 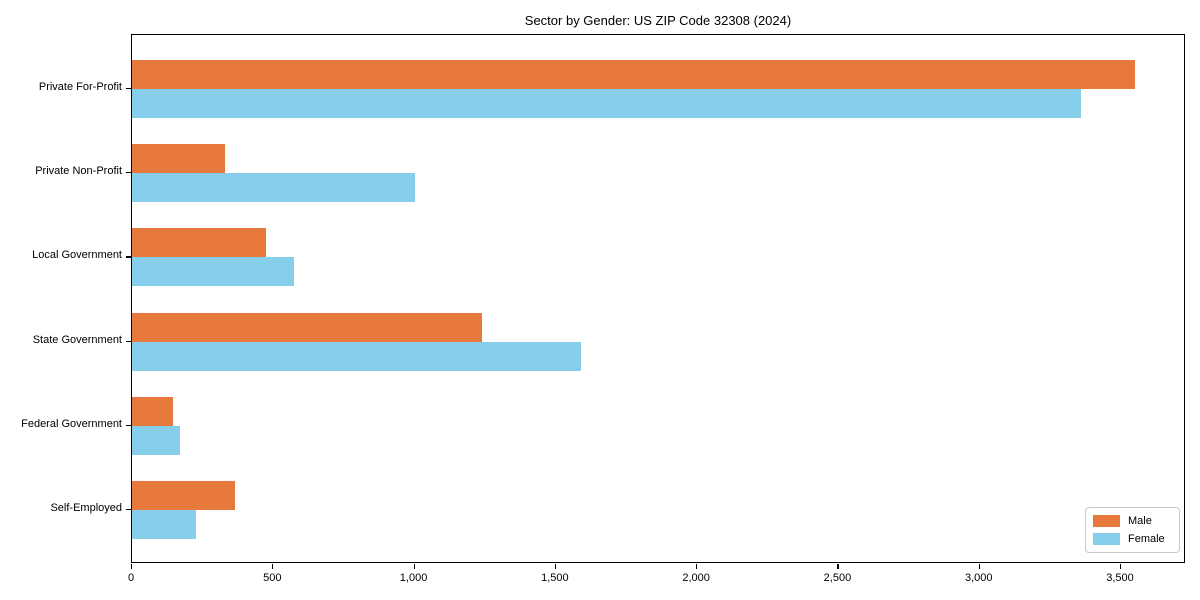 What do you see at coordinates (1132, 530) in the screenshot?
I see `legend: Male Female` at bounding box center [1132, 530].